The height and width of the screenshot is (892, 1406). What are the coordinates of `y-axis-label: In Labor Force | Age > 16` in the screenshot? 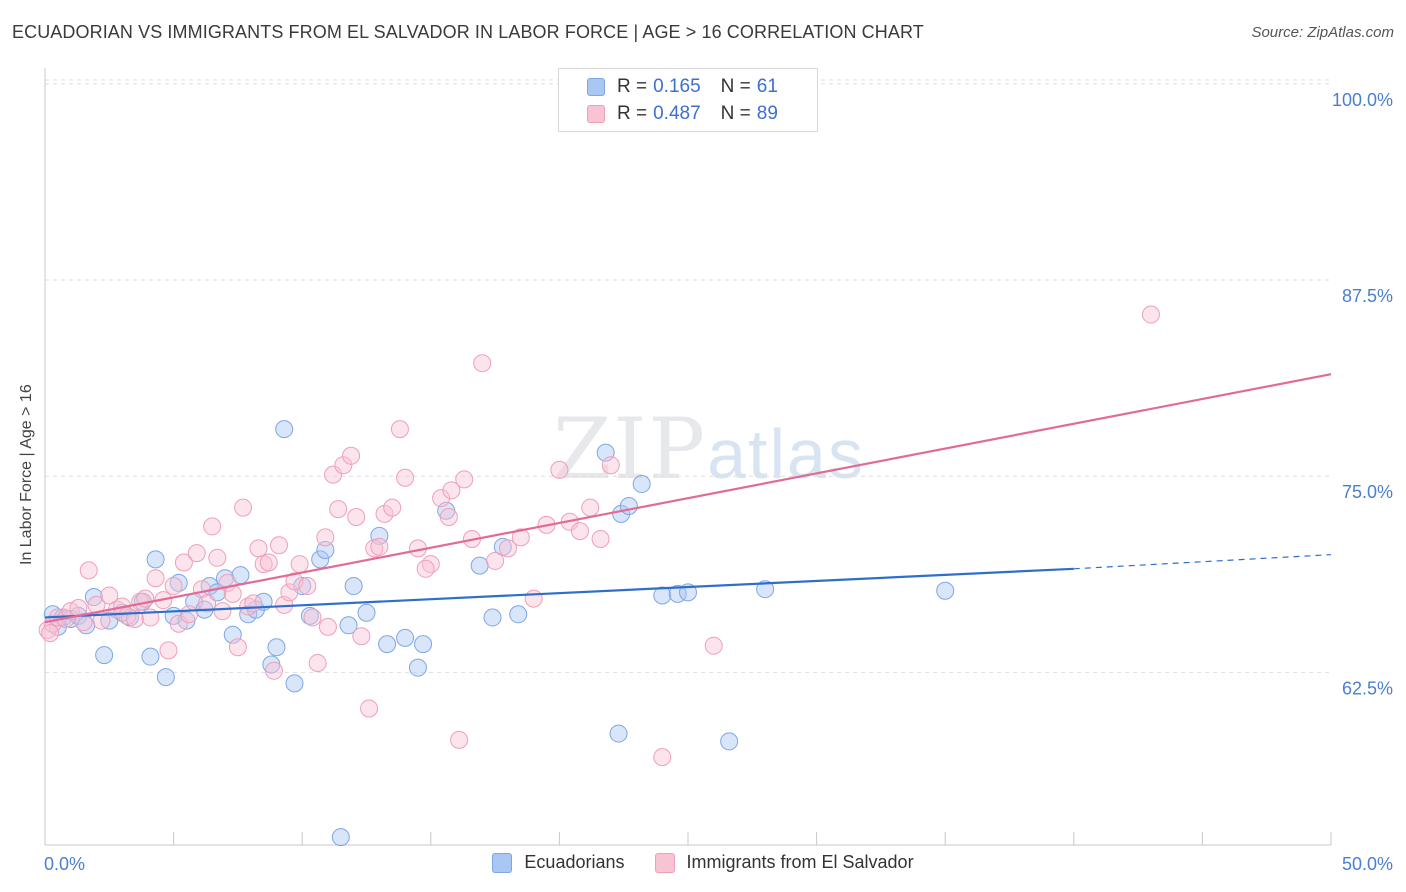 It's located at (26, 474).